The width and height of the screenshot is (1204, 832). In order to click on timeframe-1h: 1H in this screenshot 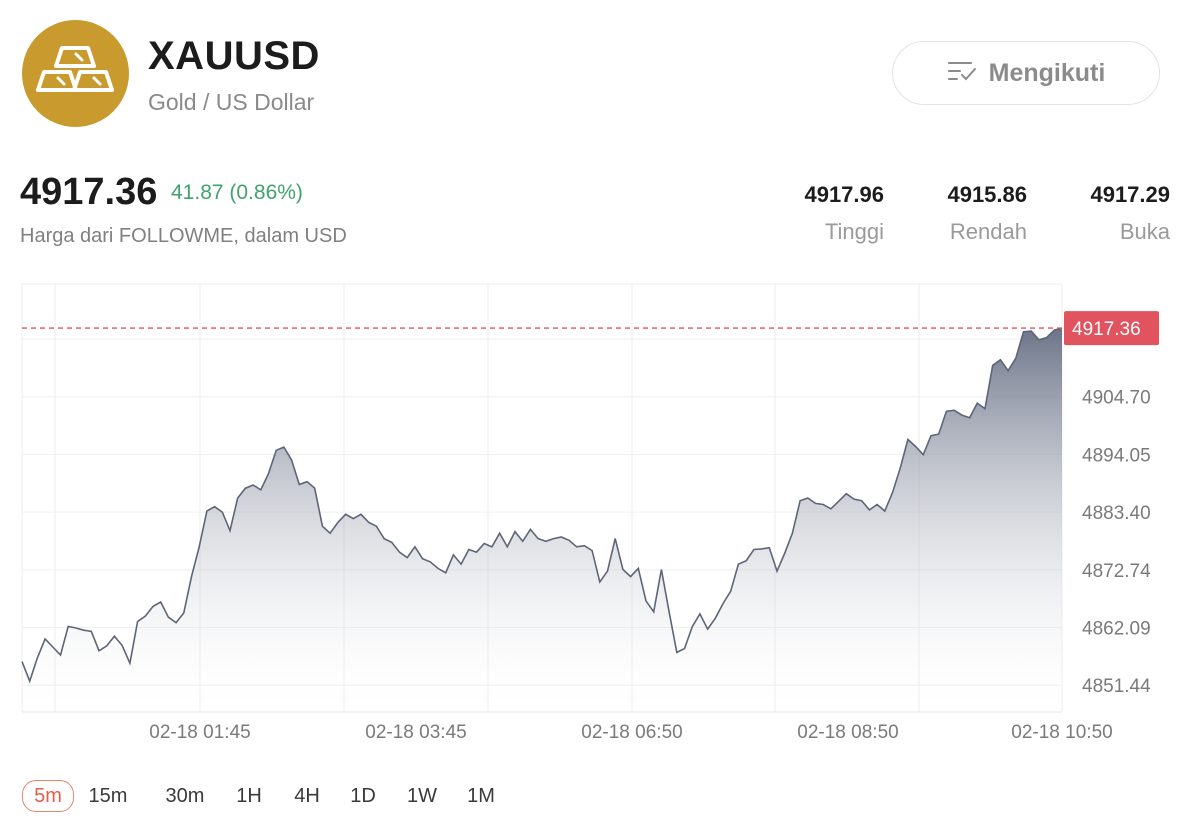, I will do `click(249, 796)`.